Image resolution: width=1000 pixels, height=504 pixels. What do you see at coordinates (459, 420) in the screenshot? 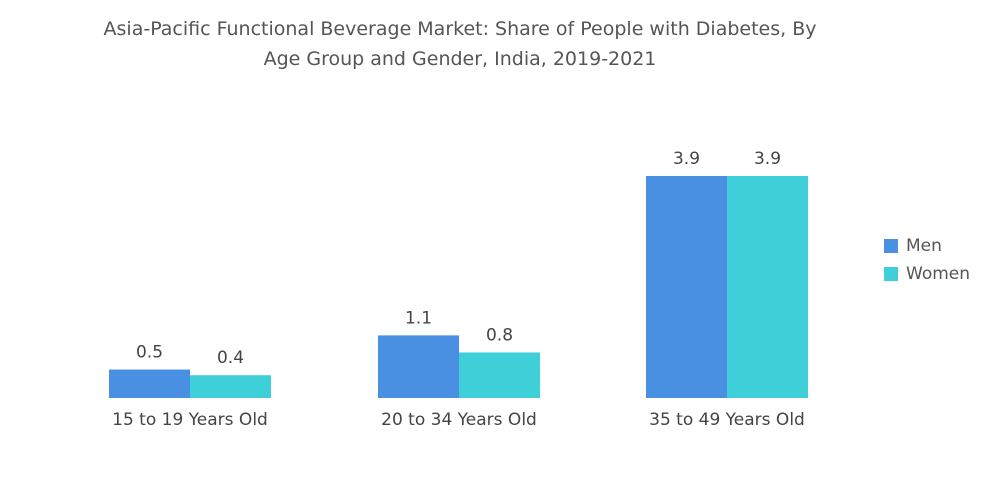
I see `x-tick-label-2: 20 to 34 Years Old` at bounding box center [459, 420].